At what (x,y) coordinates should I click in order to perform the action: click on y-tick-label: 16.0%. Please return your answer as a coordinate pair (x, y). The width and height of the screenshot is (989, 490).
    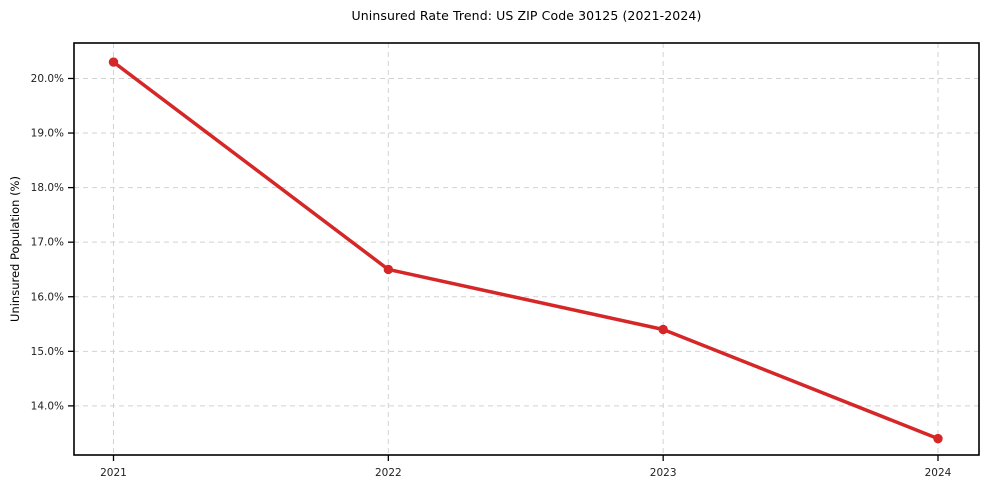
    Looking at the image, I should click on (47, 297).